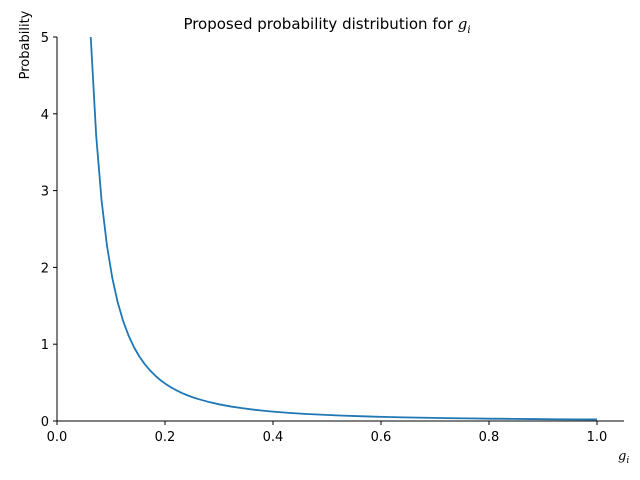  What do you see at coordinates (45, 422) in the screenshot?
I see `y-tick-label: 0` at bounding box center [45, 422].